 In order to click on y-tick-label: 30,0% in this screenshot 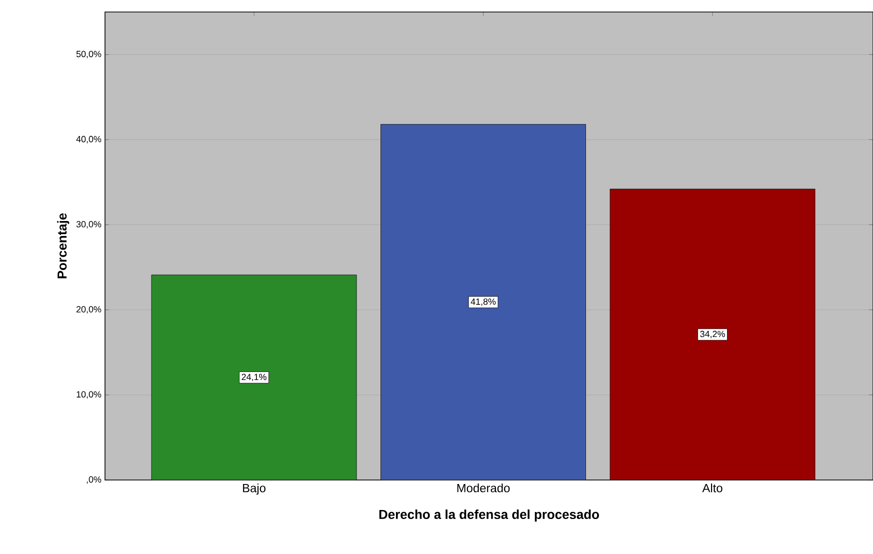, I will do `click(89, 224)`.